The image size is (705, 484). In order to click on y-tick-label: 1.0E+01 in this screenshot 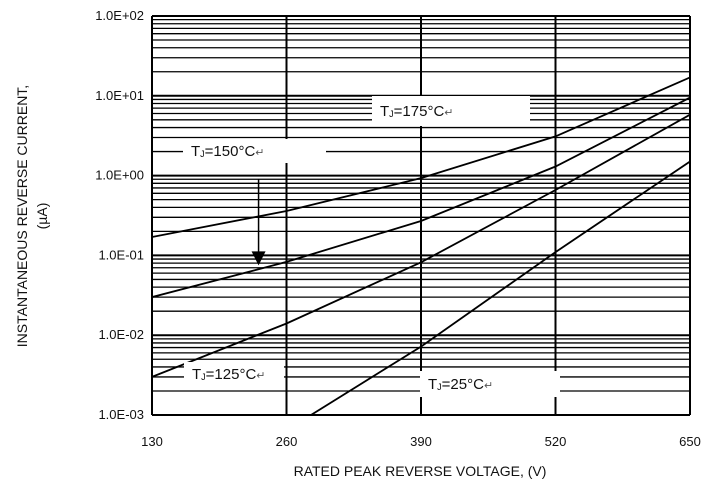, I will do `click(119, 95)`.